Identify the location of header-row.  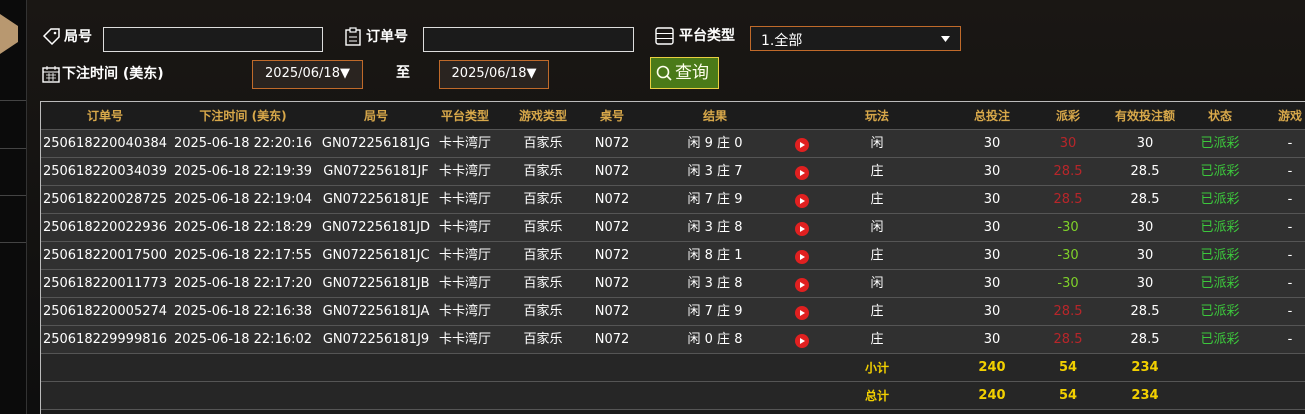
(673, 116).